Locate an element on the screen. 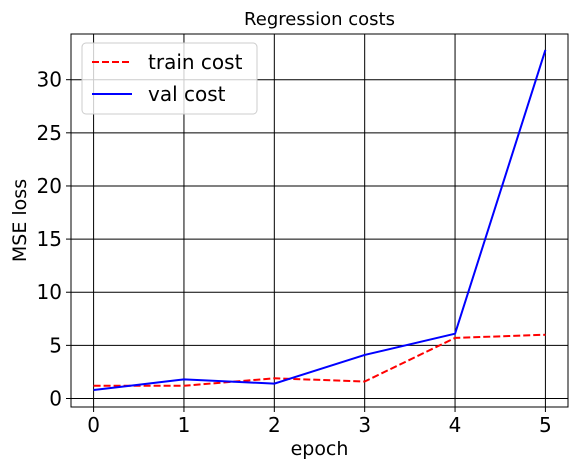 The image size is (577, 469). legend-box is located at coordinates (169, 78).